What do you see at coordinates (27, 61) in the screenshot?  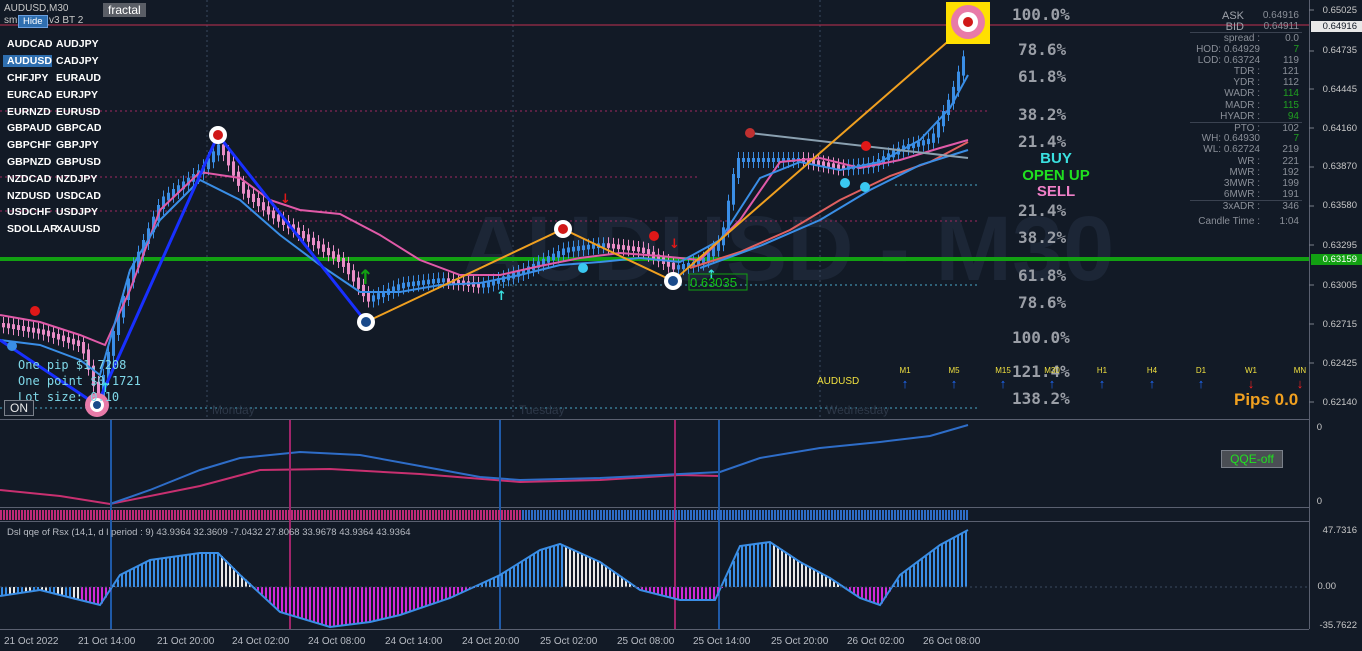 I see `symbol-button-audusd: AUDUSD` at bounding box center [27, 61].